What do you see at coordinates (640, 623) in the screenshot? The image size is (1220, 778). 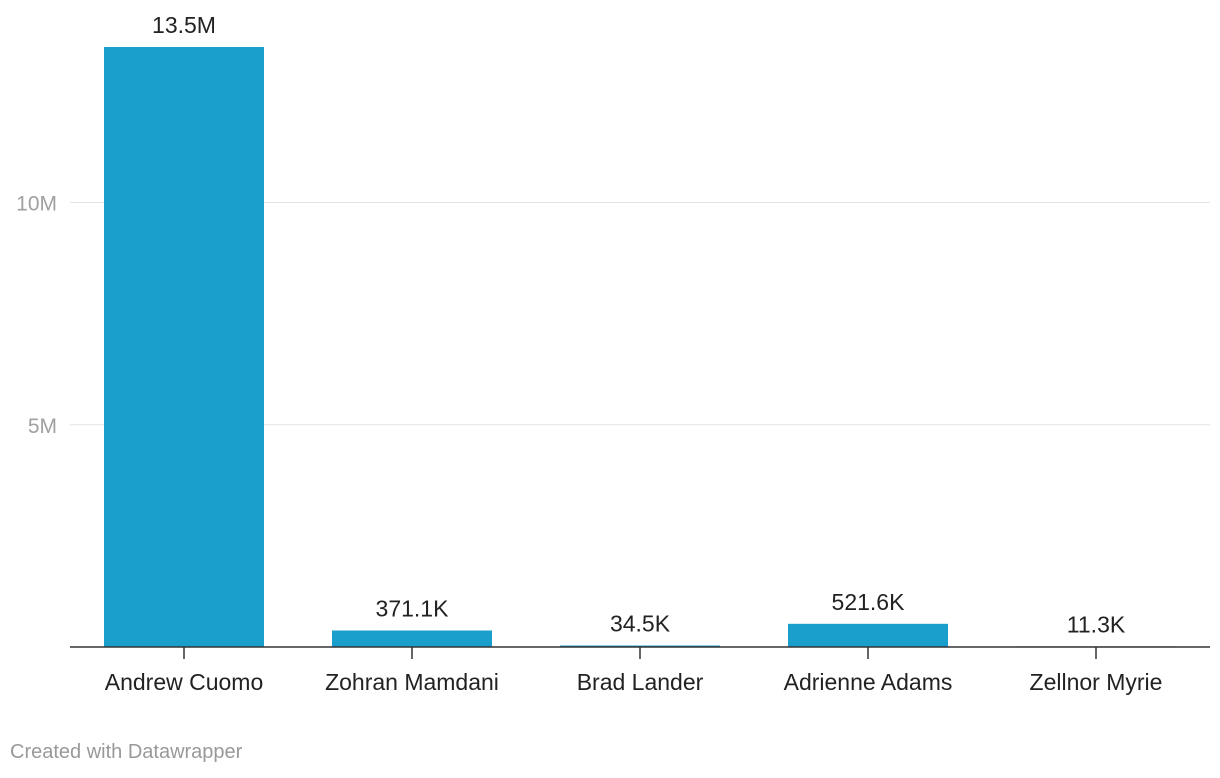 I see `data-label: 34.5K` at bounding box center [640, 623].